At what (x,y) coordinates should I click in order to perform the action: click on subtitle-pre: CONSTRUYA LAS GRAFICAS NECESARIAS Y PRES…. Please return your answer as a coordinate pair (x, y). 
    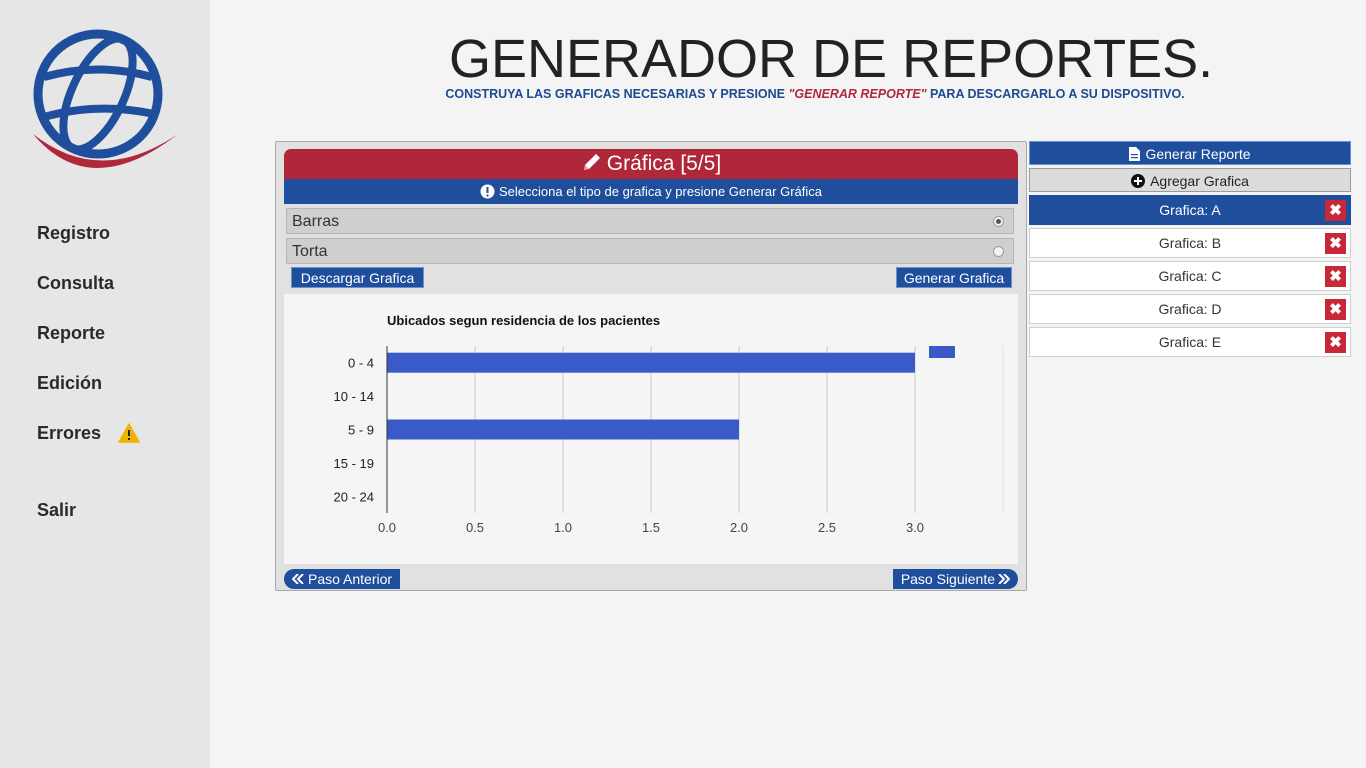
    Looking at the image, I should click on (617, 94).